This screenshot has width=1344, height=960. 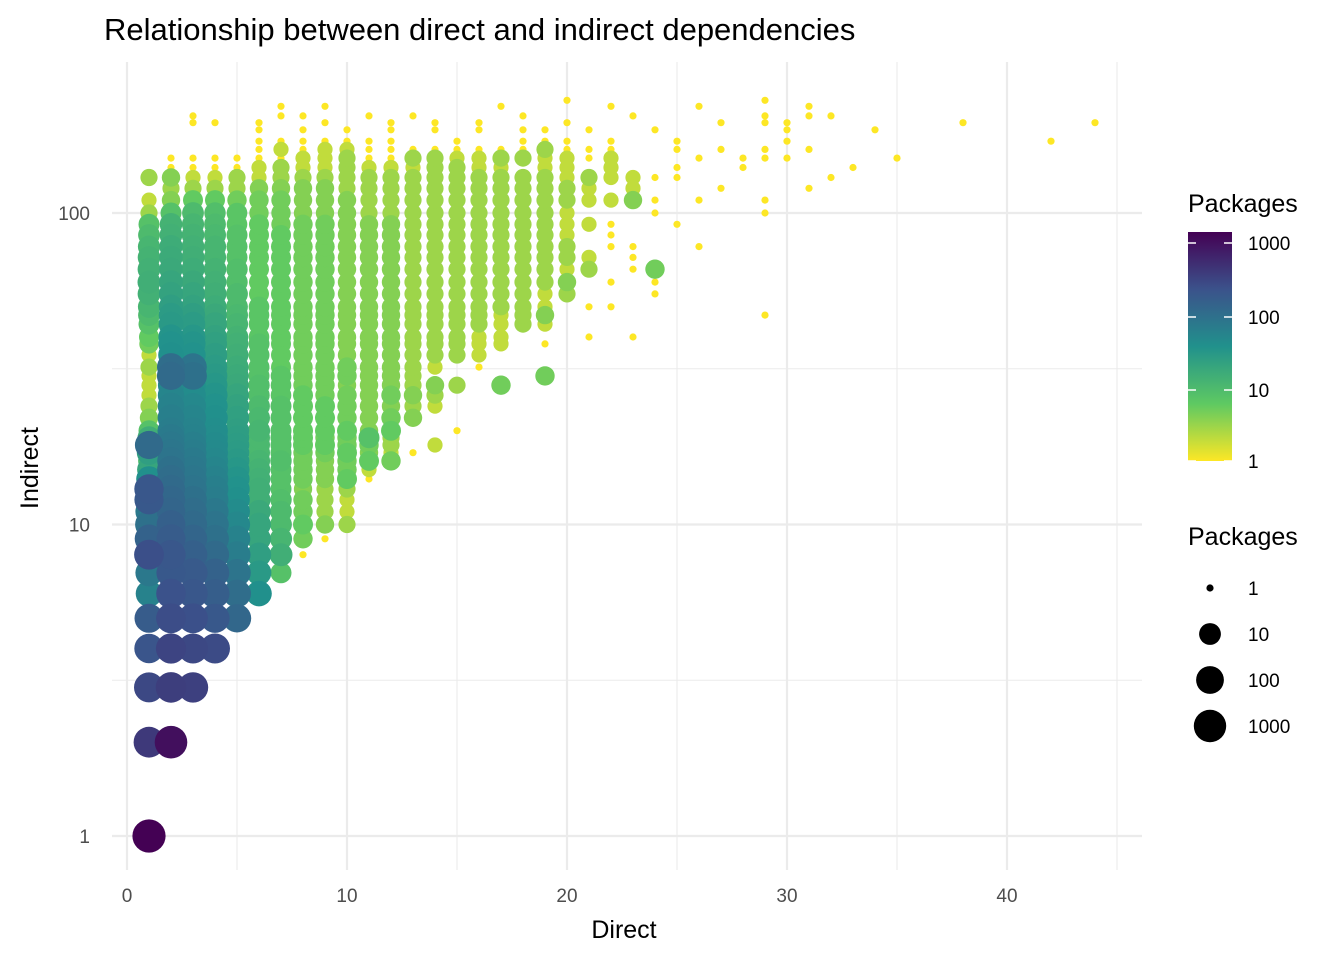 What do you see at coordinates (1239, 353) in the screenshot?
I see `color-legend-ticks: 1000 100 10 1` at bounding box center [1239, 353].